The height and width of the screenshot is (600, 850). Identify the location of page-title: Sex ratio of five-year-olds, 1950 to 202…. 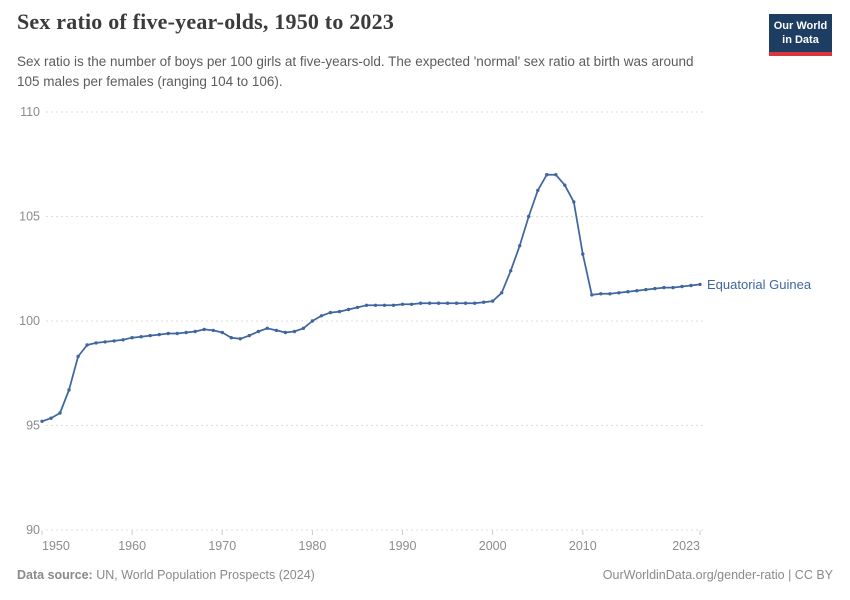
(206, 21).